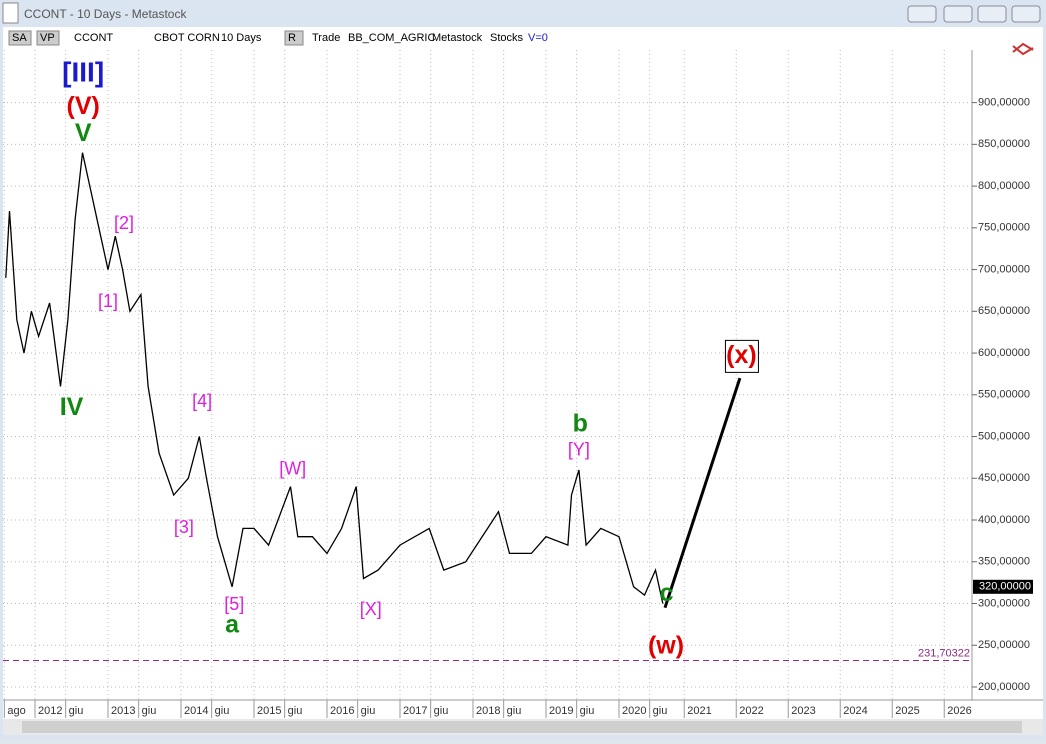 This screenshot has height=744, width=1046. What do you see at coordinates (326, 38) in the screenshot?
I see `toolbar-item: Trade` at bounding box center [326, 38].